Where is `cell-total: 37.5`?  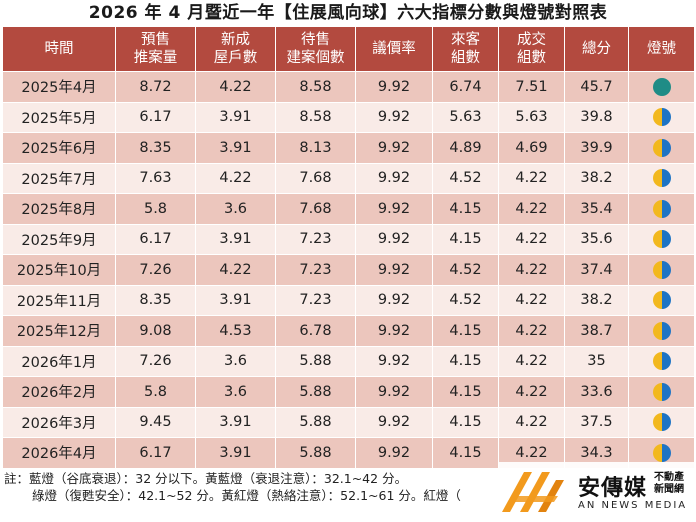 cell-total: 37.5 is located at coordinates (596, 422).